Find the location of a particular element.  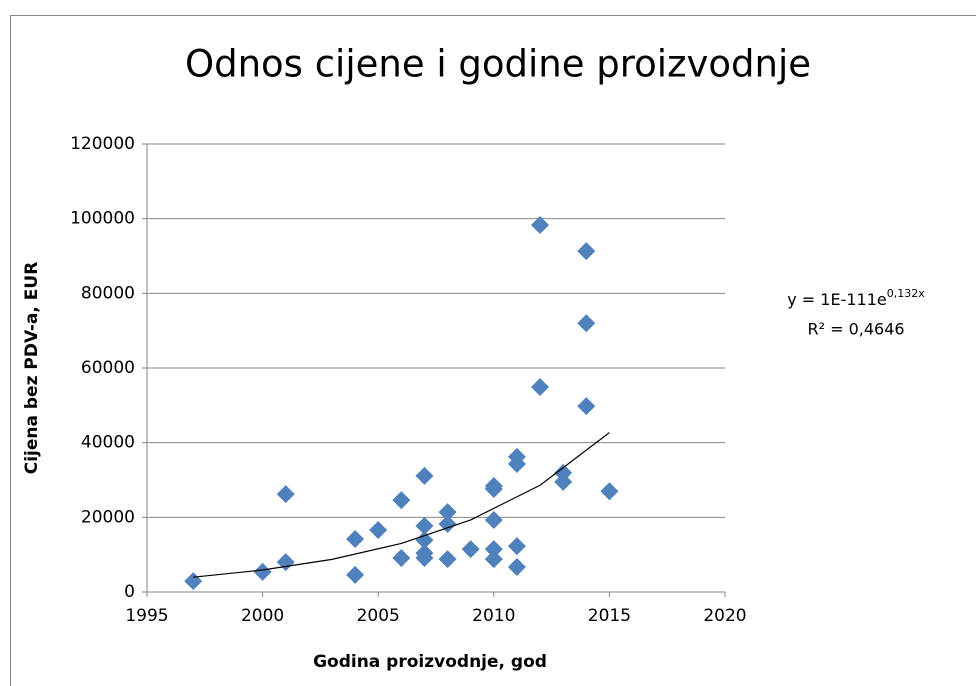

trendline is located at coordinates (401, 505).